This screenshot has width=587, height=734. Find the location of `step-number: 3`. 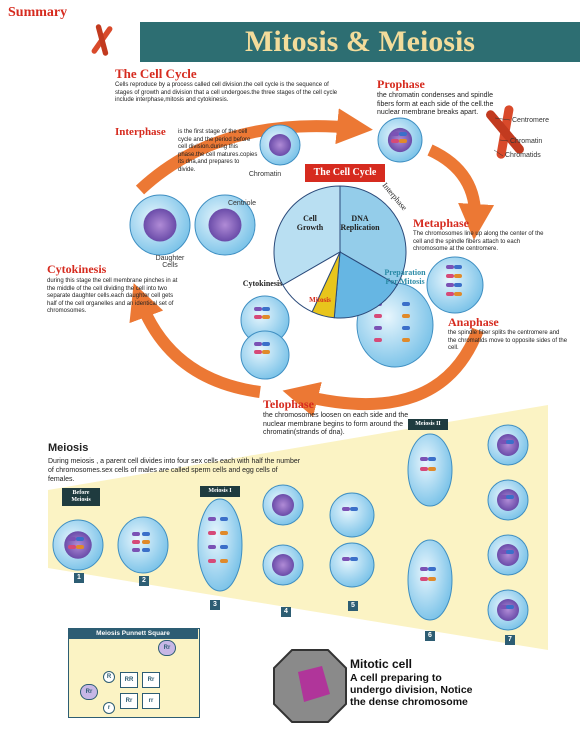

step-number: 3 is located at coordinates (215, 605).